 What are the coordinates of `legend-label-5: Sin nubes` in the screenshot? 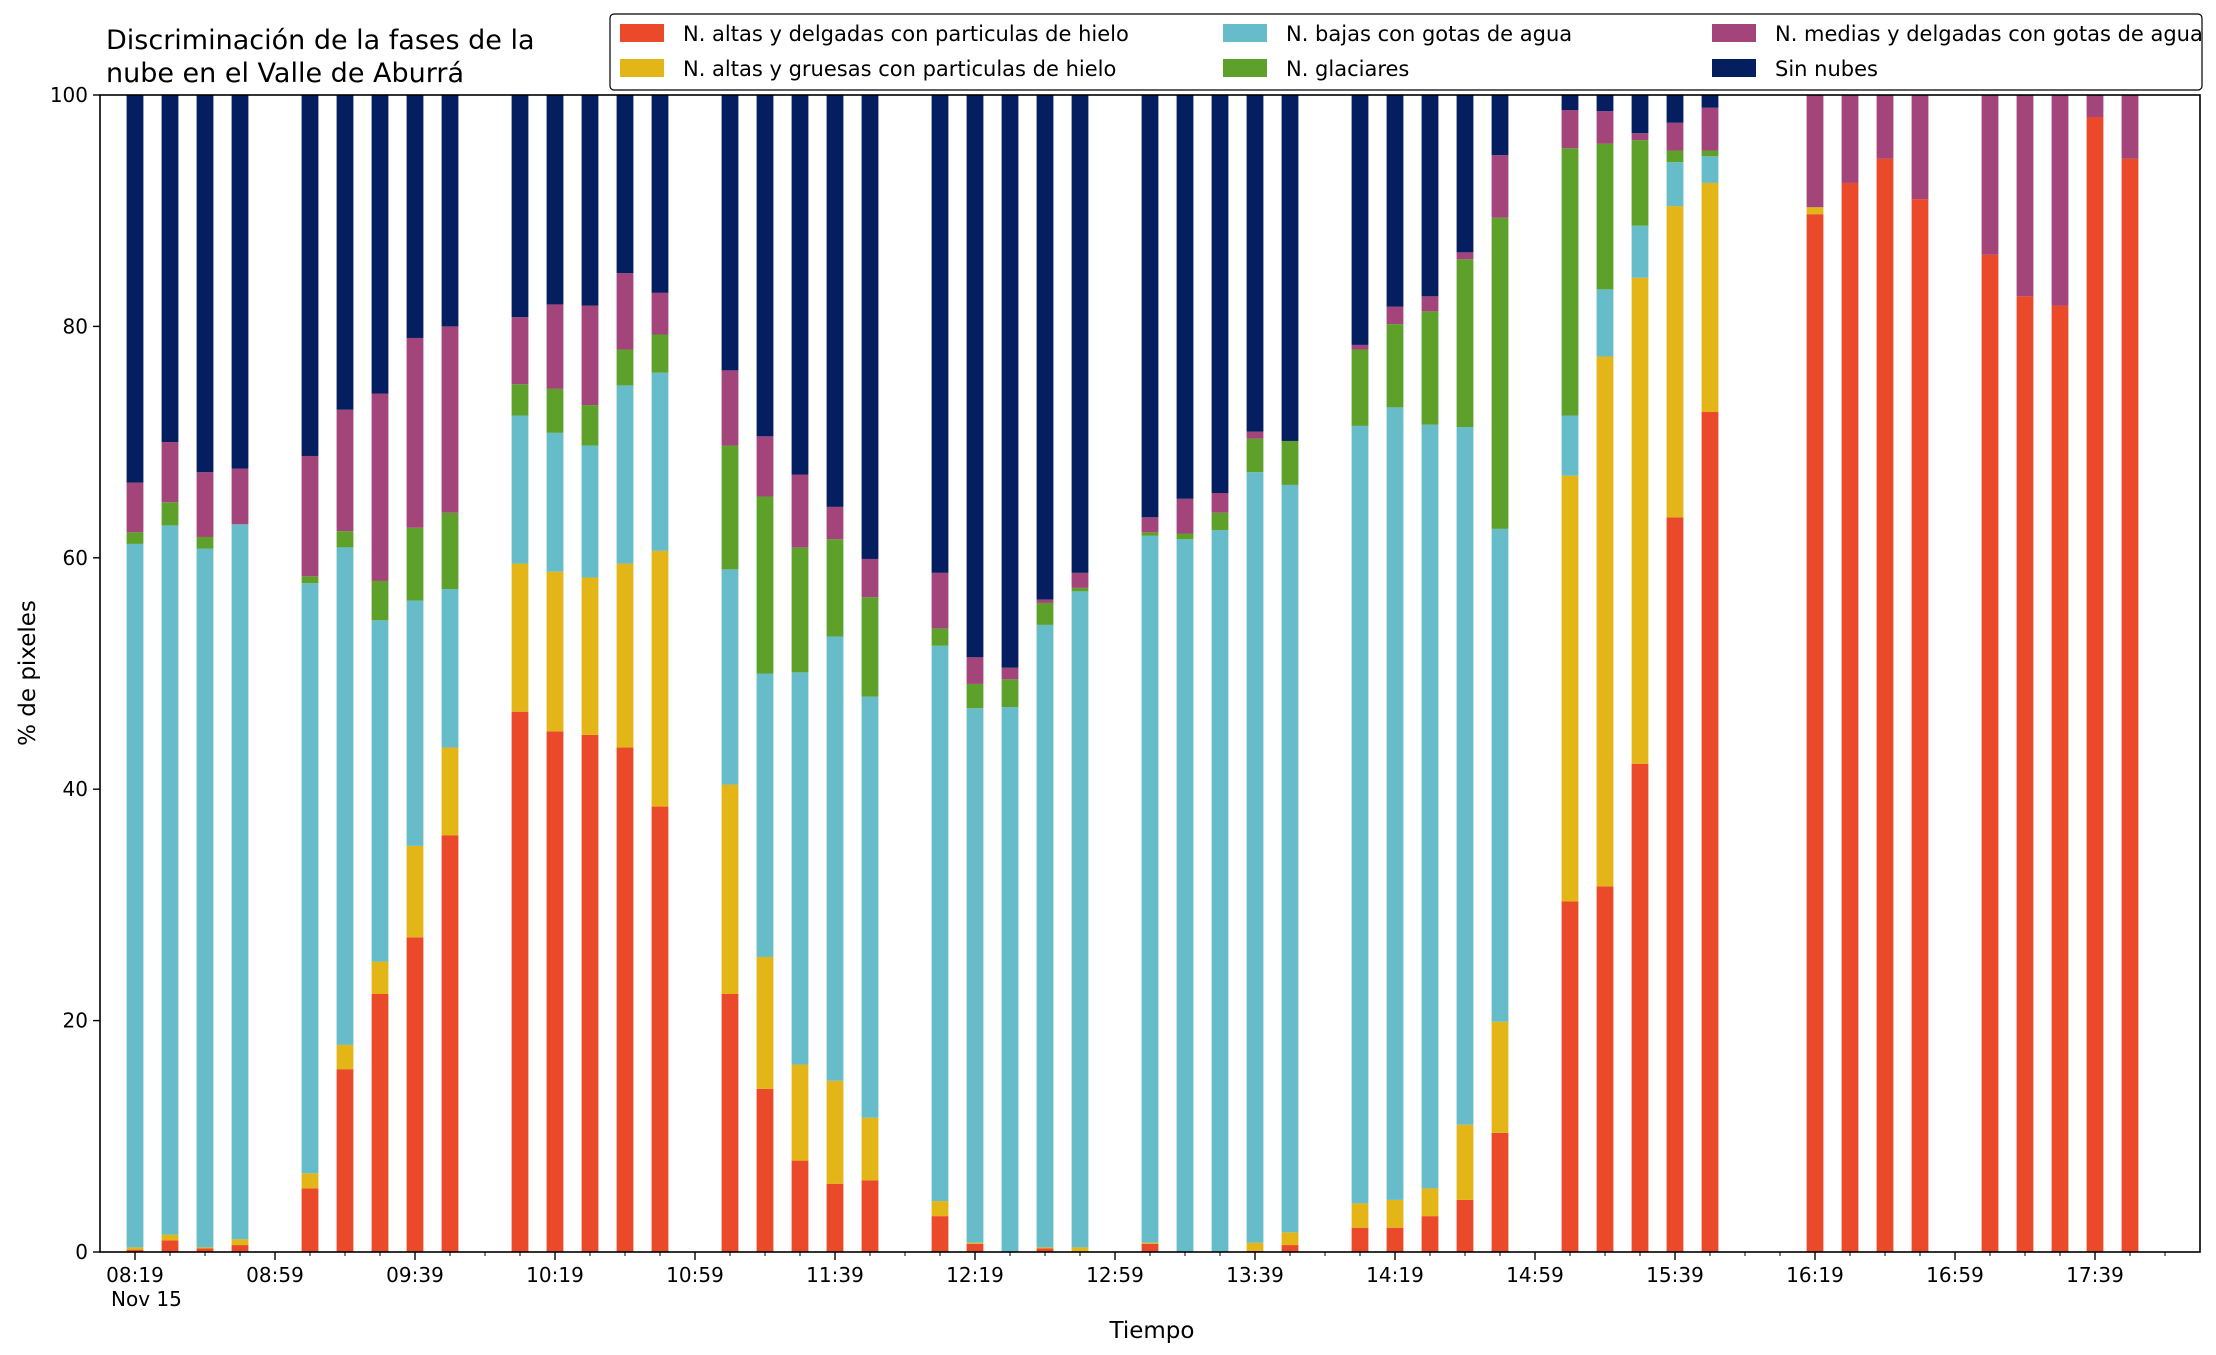 It's located at (1826, 69).